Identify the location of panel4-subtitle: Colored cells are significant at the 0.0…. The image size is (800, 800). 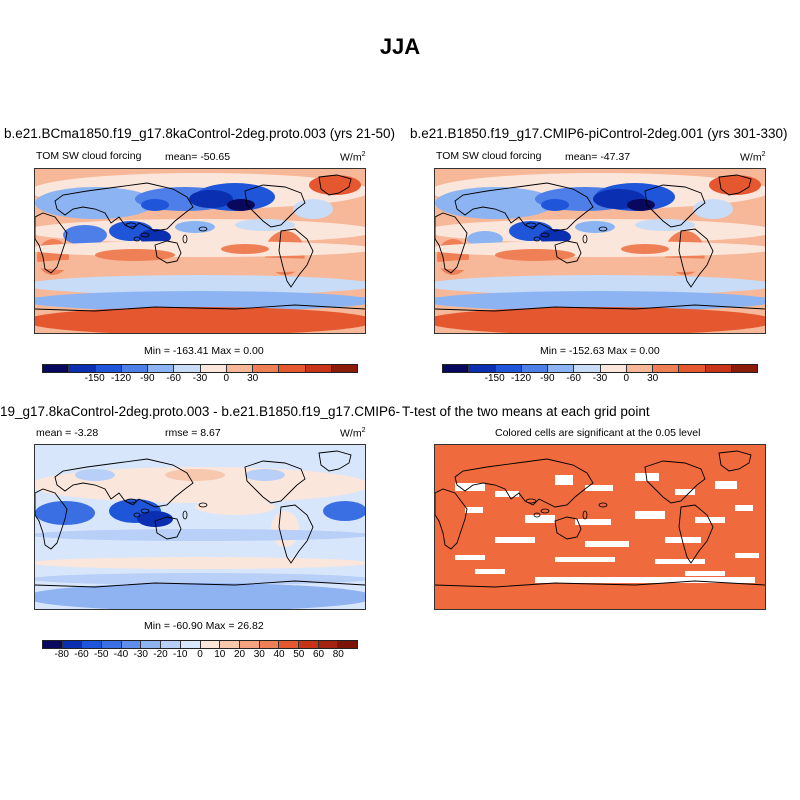
(598, 433).